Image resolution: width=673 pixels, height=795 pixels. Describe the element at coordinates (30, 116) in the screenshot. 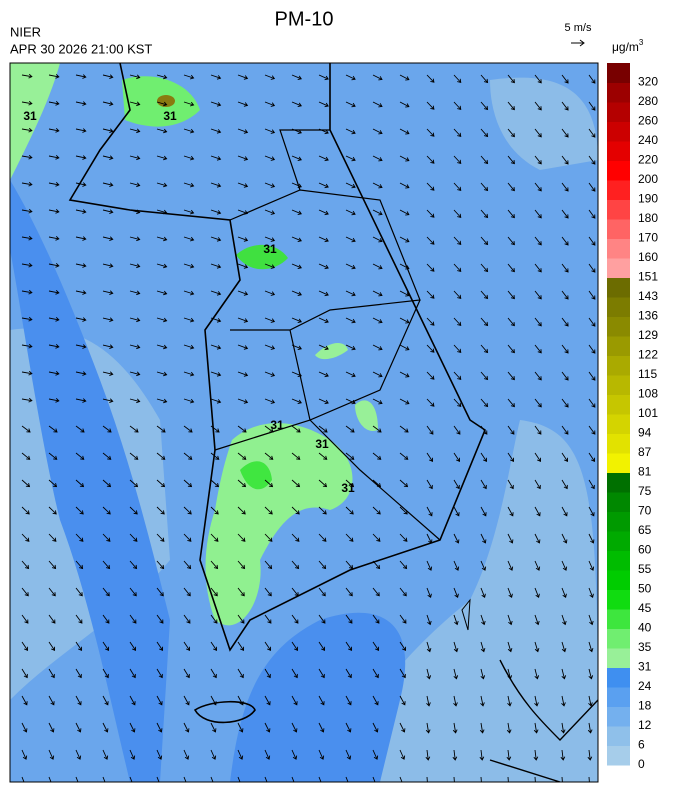

I see `contour-label: 31` at that location.